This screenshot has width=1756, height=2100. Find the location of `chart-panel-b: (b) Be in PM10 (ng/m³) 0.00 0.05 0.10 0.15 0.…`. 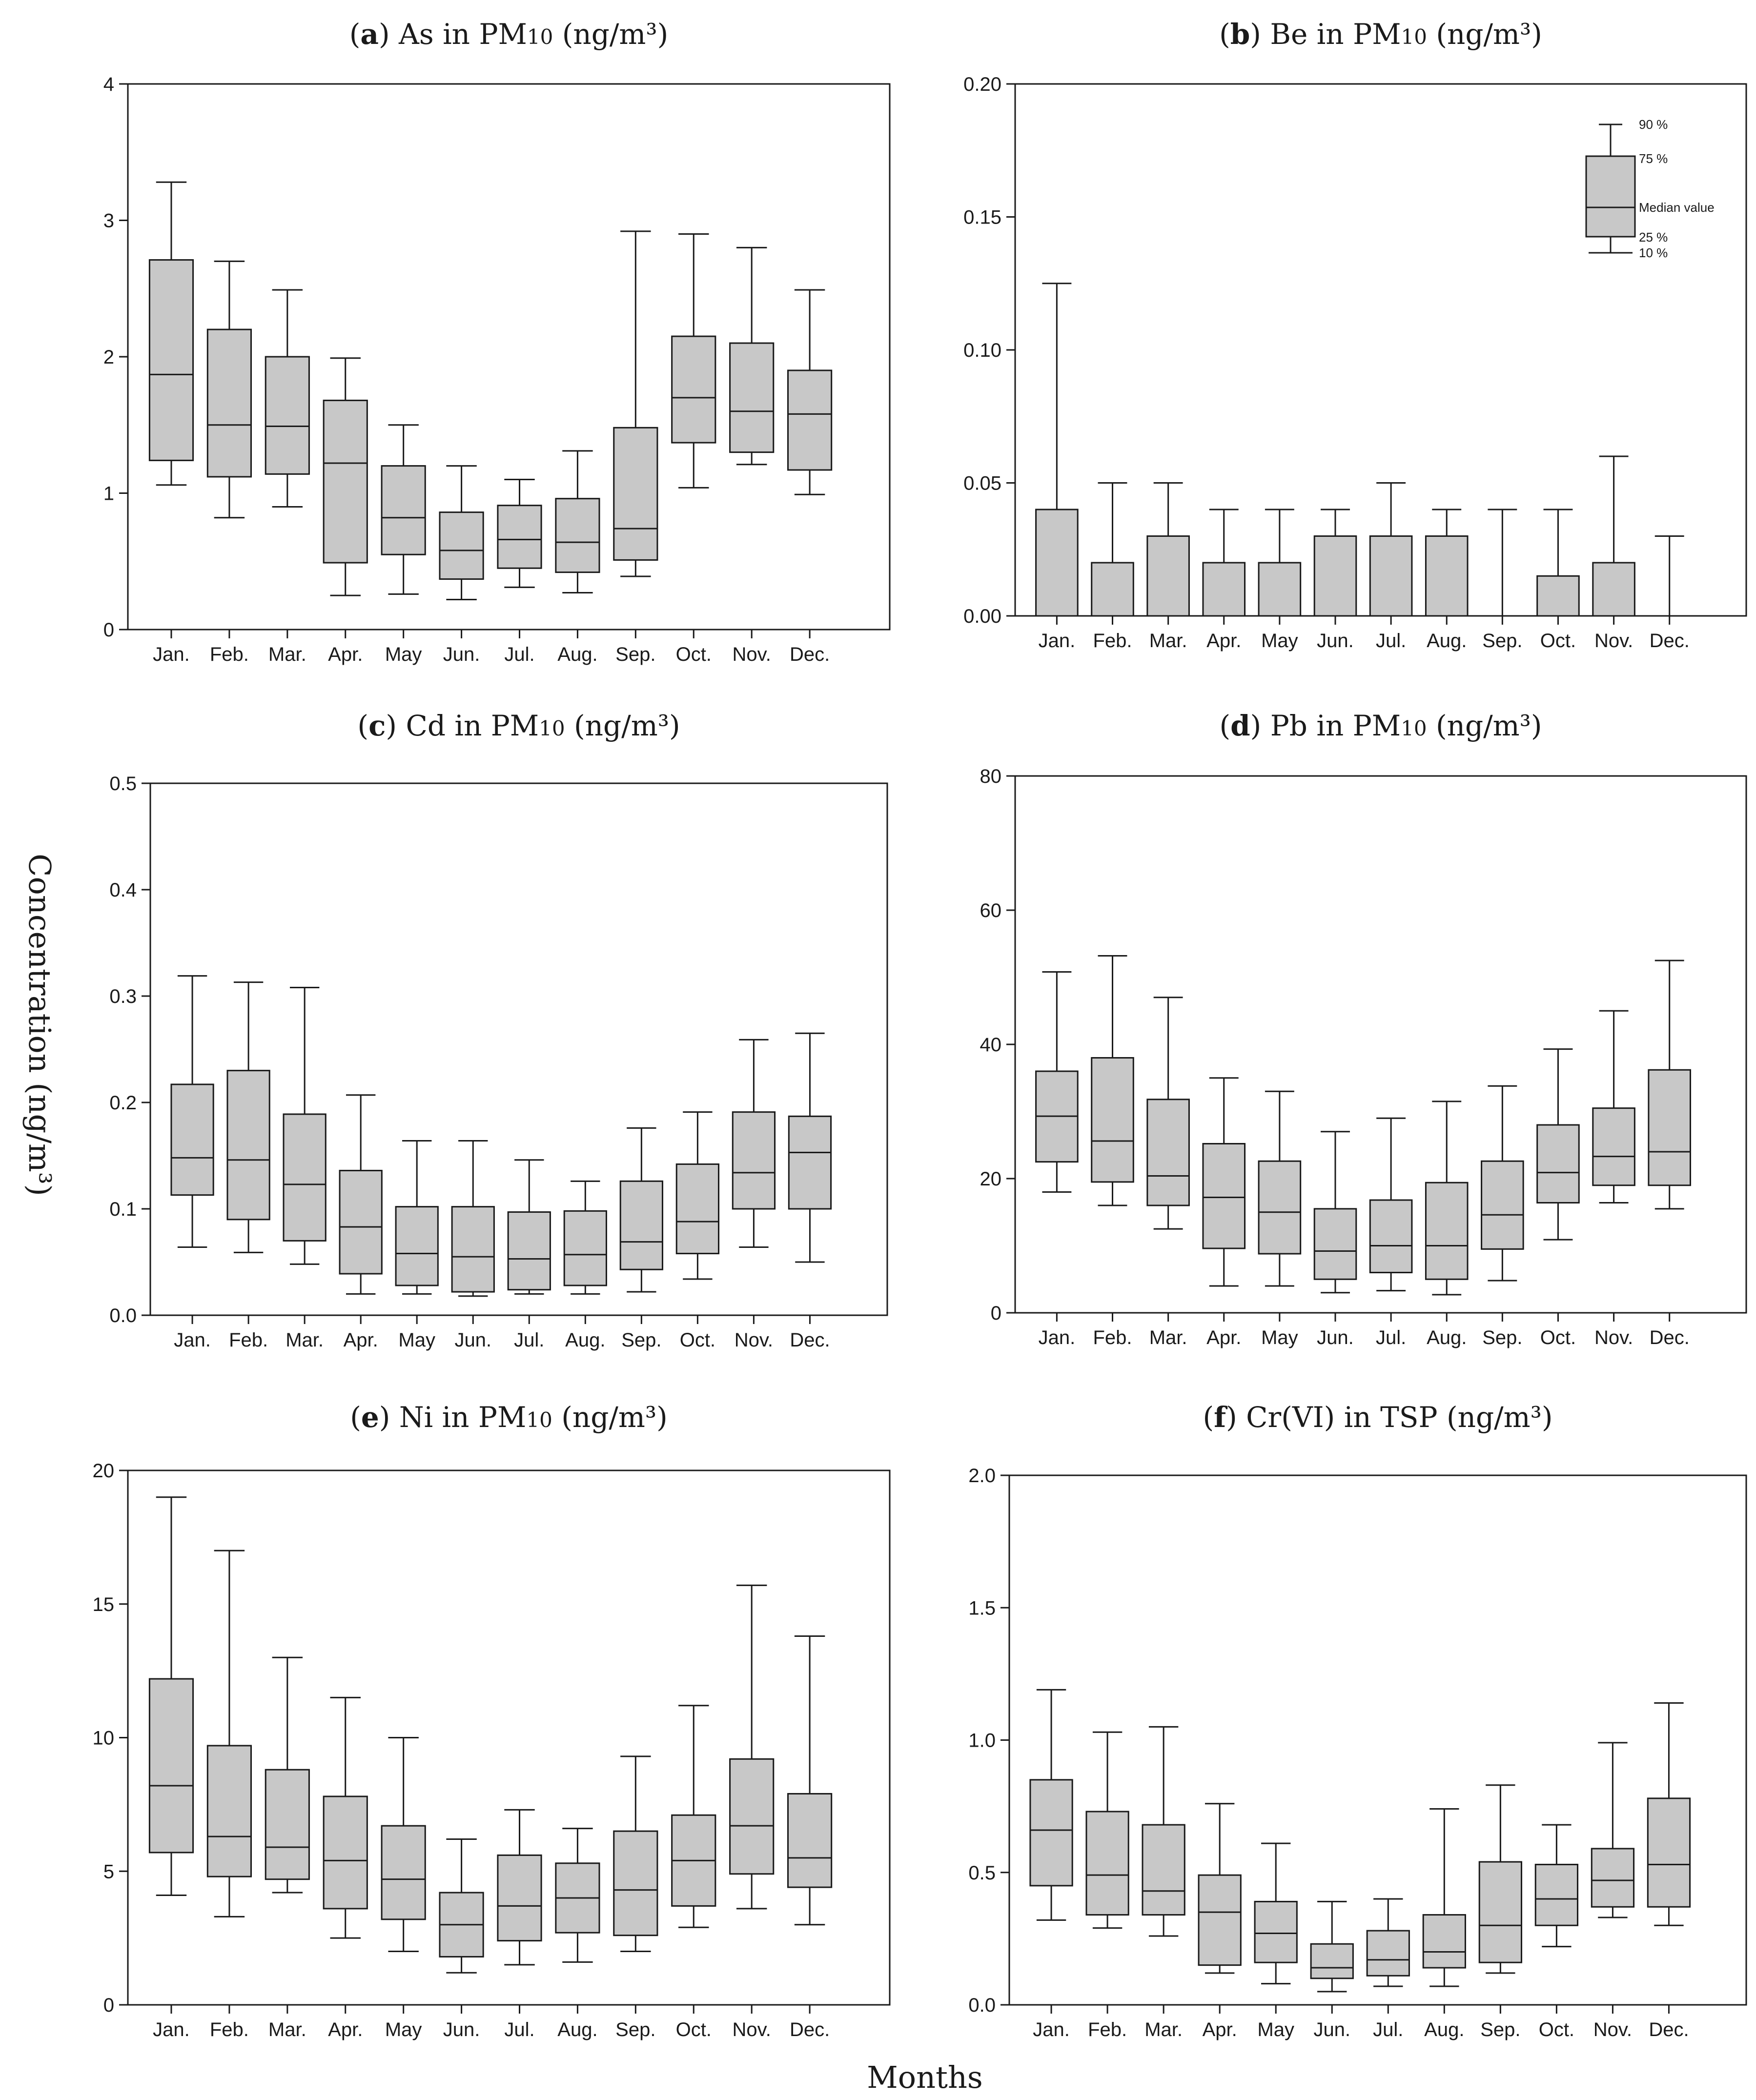

chart-panel-b: (b) Be in PM10 (ng/m³) 0.00 0.05 0.10 0.15 0.… is located at coordinates (1355, 335).